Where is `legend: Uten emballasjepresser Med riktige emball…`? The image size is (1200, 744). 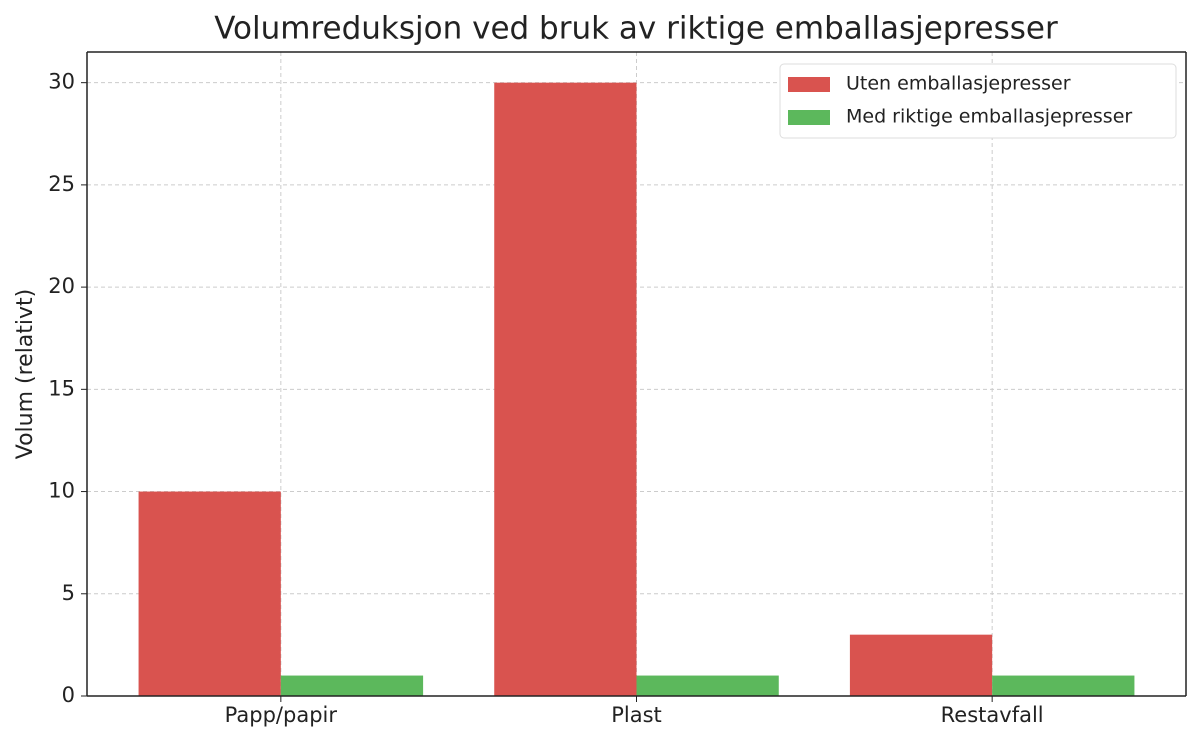 legend: Uten emballasjepresser Med riktige emball… is located at coordinates (978, 101).